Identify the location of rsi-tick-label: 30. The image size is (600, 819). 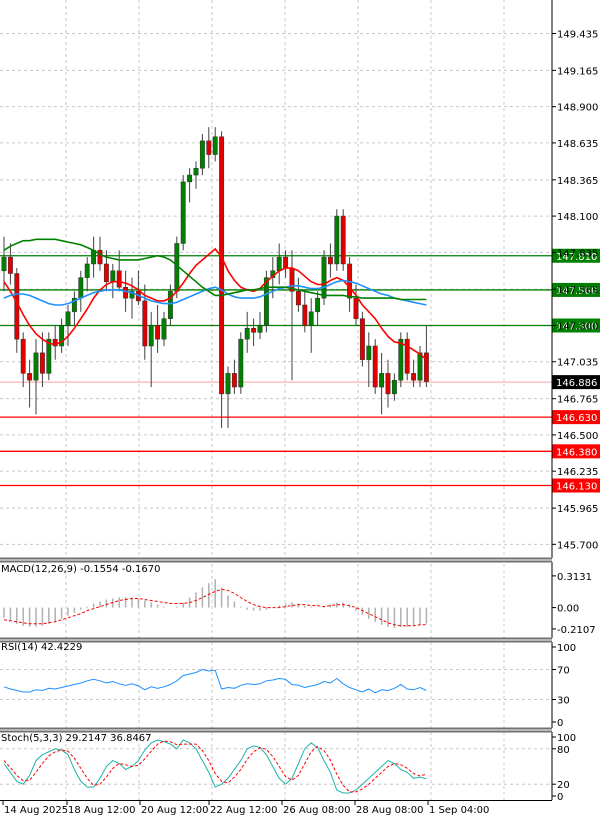
(563, 701).